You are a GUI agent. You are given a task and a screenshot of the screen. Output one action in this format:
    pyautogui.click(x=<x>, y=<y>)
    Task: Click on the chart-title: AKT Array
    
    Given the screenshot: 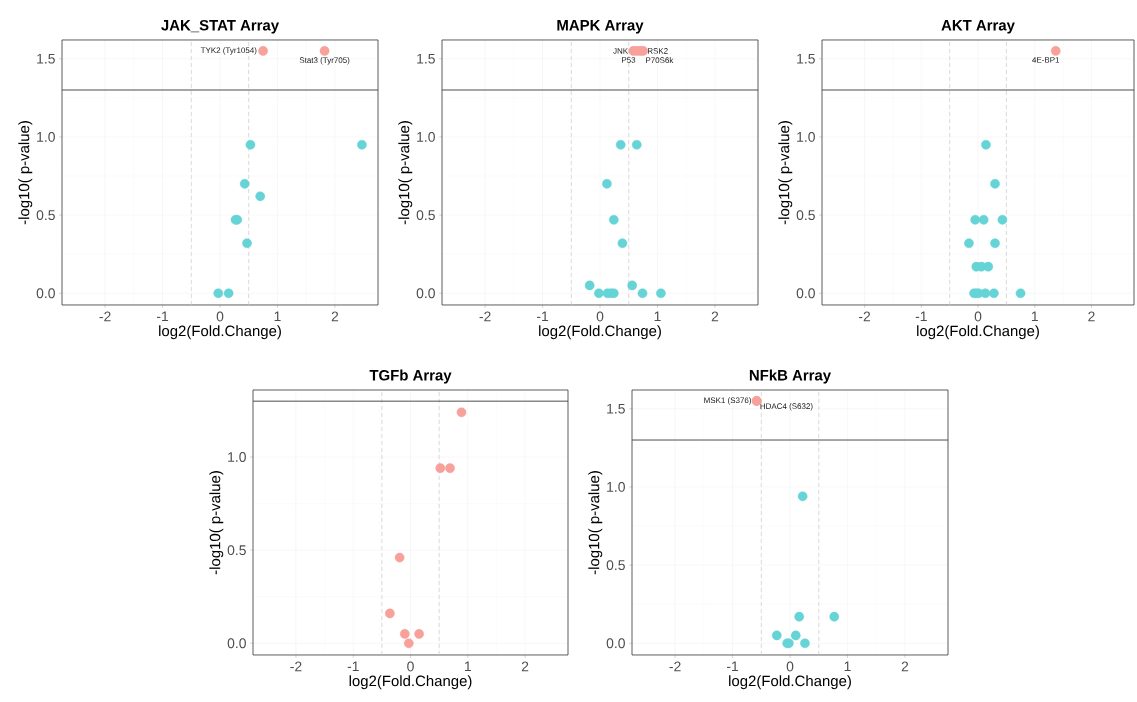 What is the action you would take?
    pyautogui.click(x=978, y=27)
    